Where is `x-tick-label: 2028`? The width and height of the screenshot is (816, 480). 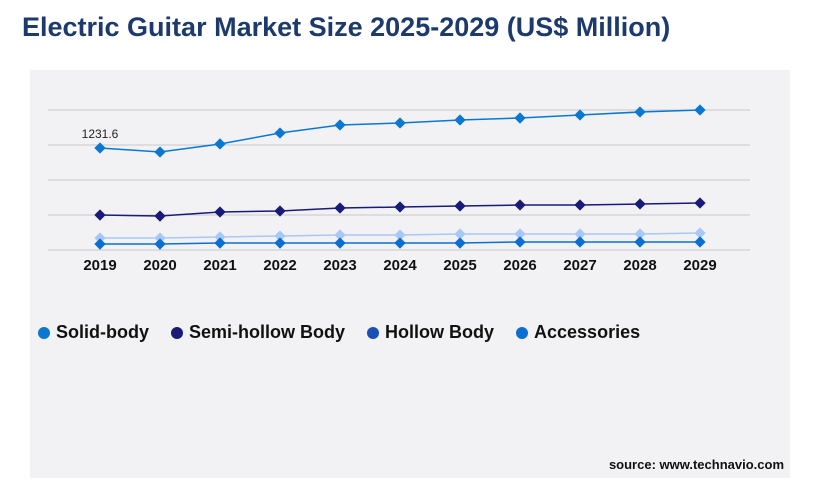 x-tick-label: 2028 is located at coordinates (639, 265).